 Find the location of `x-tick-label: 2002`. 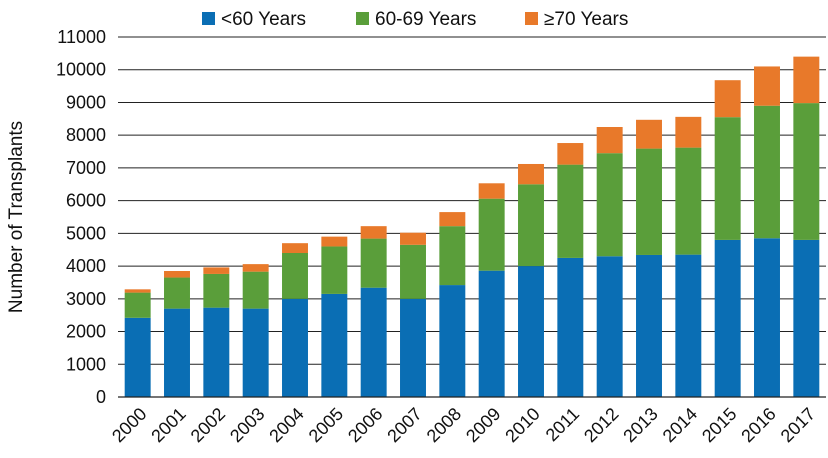

x-tick-label: 2002 is located at coordinates (208, 425).